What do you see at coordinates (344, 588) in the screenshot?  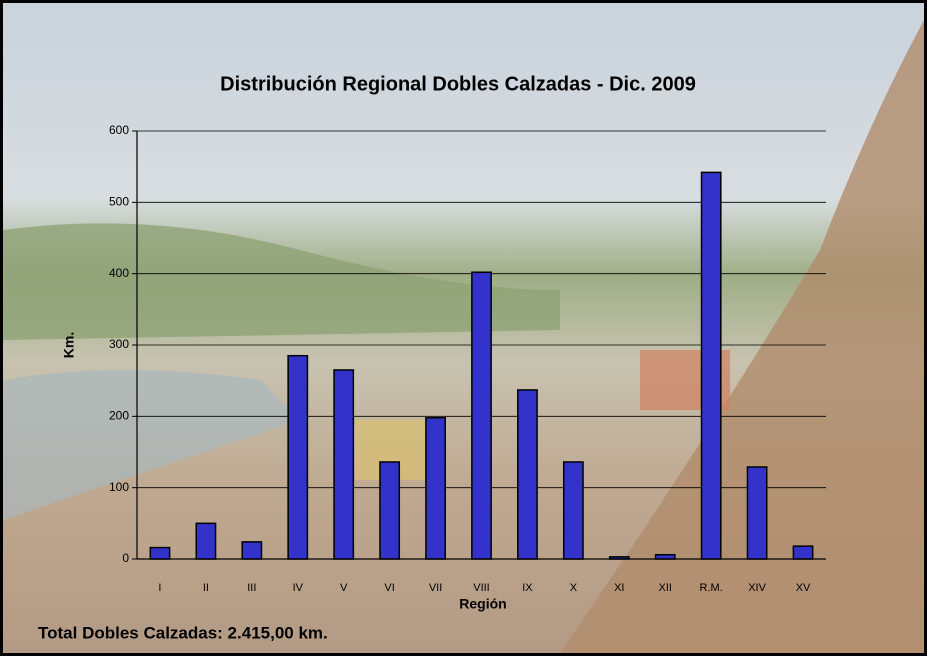 I see `x-tick-label: V` at bounding box center [344, 588].